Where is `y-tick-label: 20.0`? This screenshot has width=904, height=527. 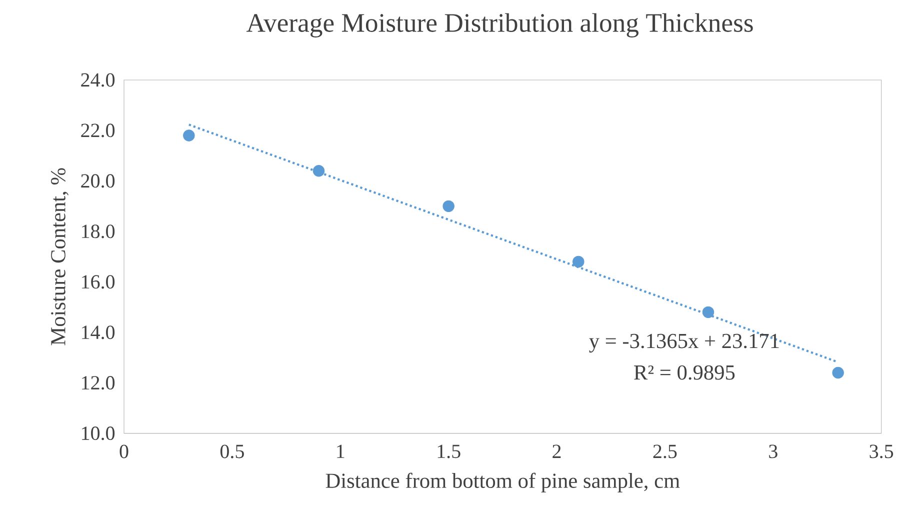
y-tick-label: 20.0 is located at coordinates (98, 181).